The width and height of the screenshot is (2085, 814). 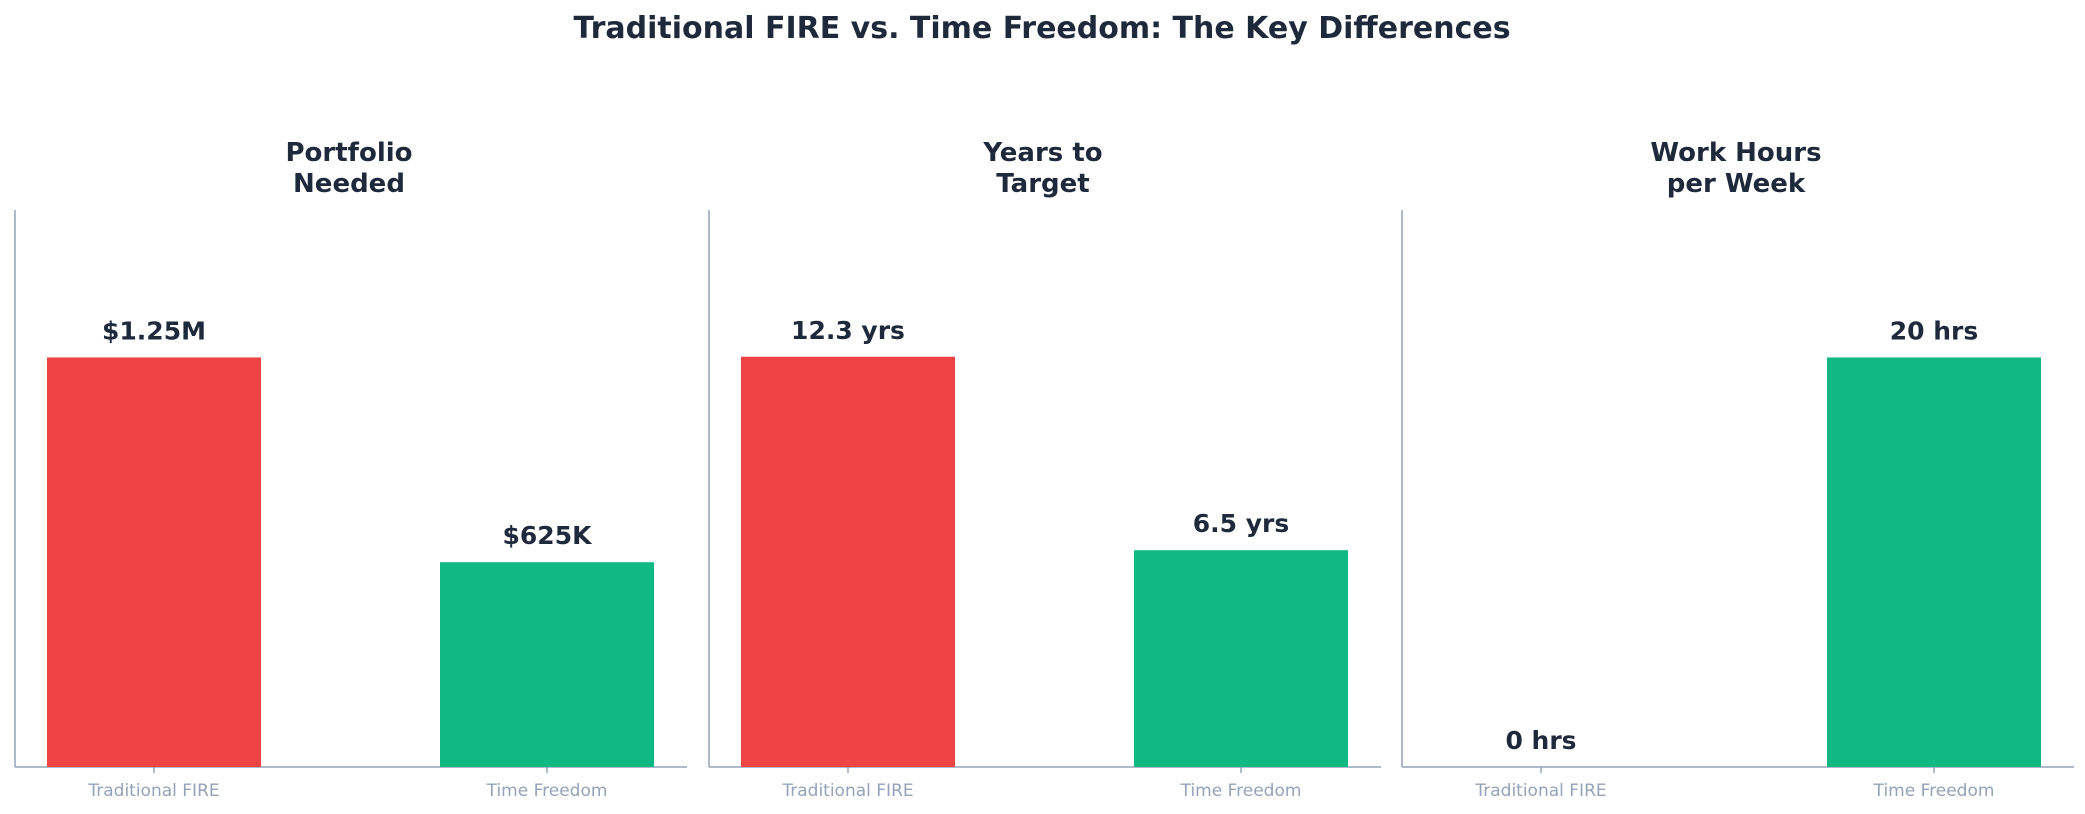 What do you see at coordinates (348, 153) in the screenshot?
I see `panel-title-line: Portfolio` at bounding box center [348, 153].